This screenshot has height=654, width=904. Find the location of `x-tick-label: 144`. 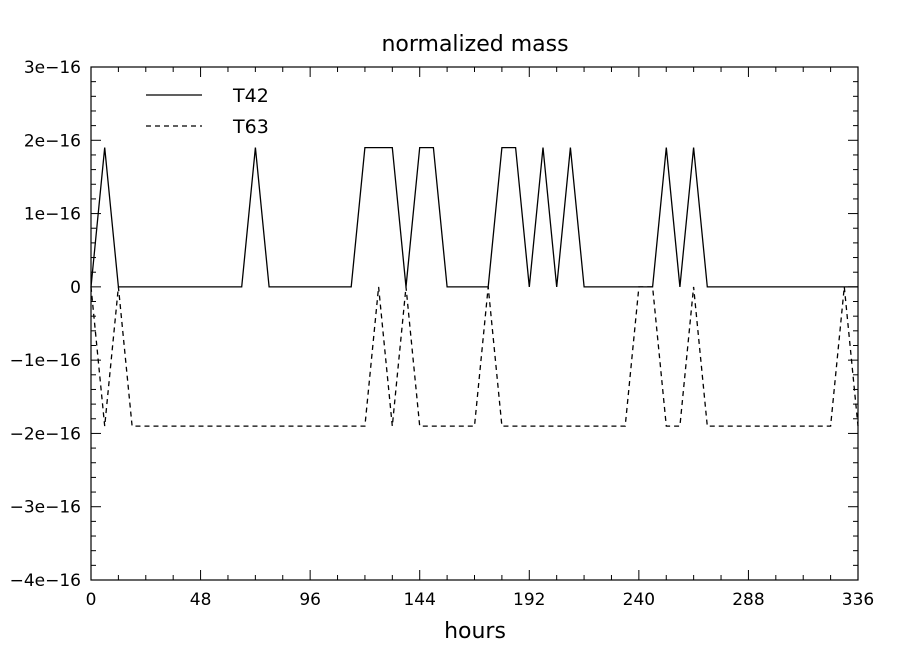

x-tick-label: 144 is located at coordinates (419, 600).